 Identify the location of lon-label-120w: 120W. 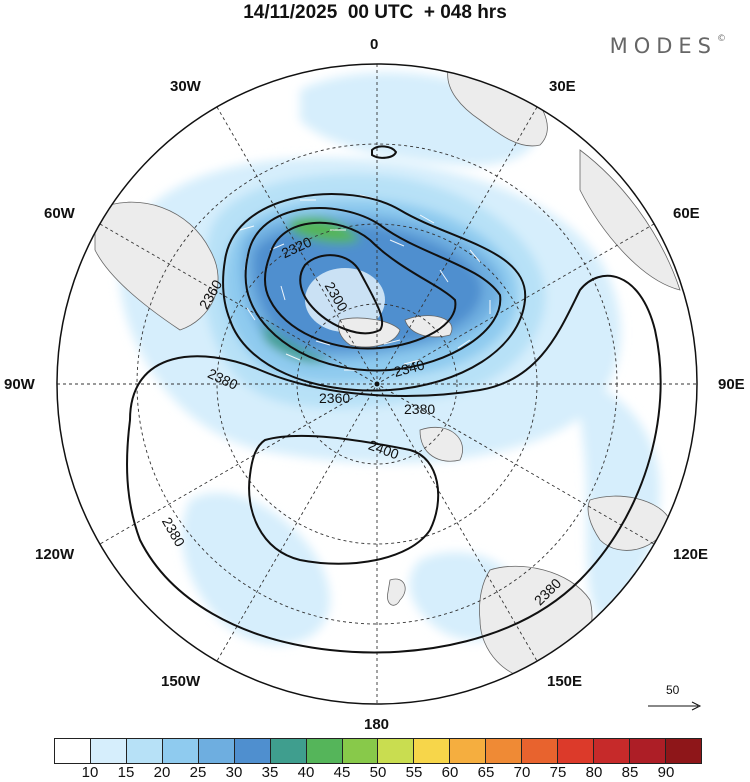
(55, 554).